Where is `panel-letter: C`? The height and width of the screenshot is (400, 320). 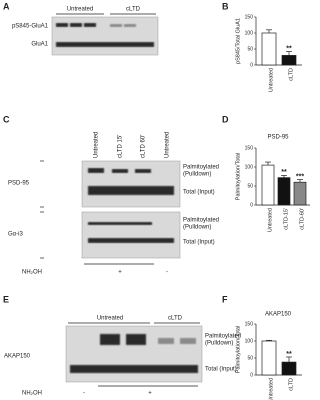 panel-letter: C is located at coordinates (6, 119).